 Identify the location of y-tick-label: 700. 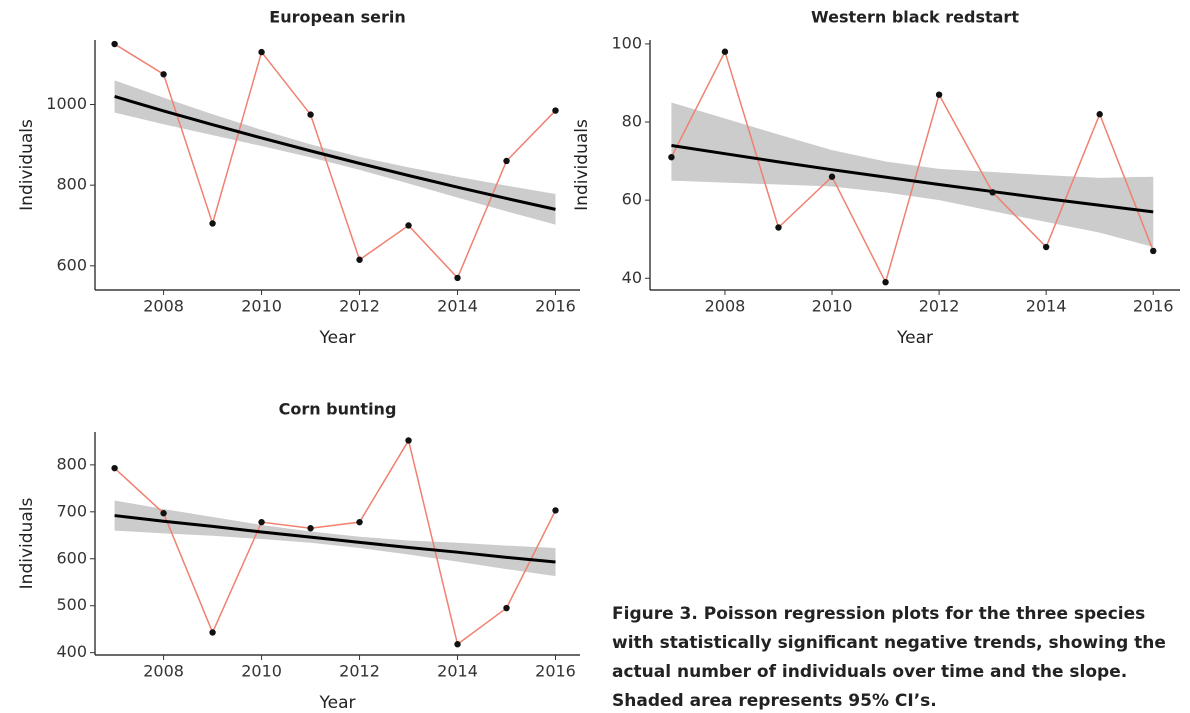
(71, 510).